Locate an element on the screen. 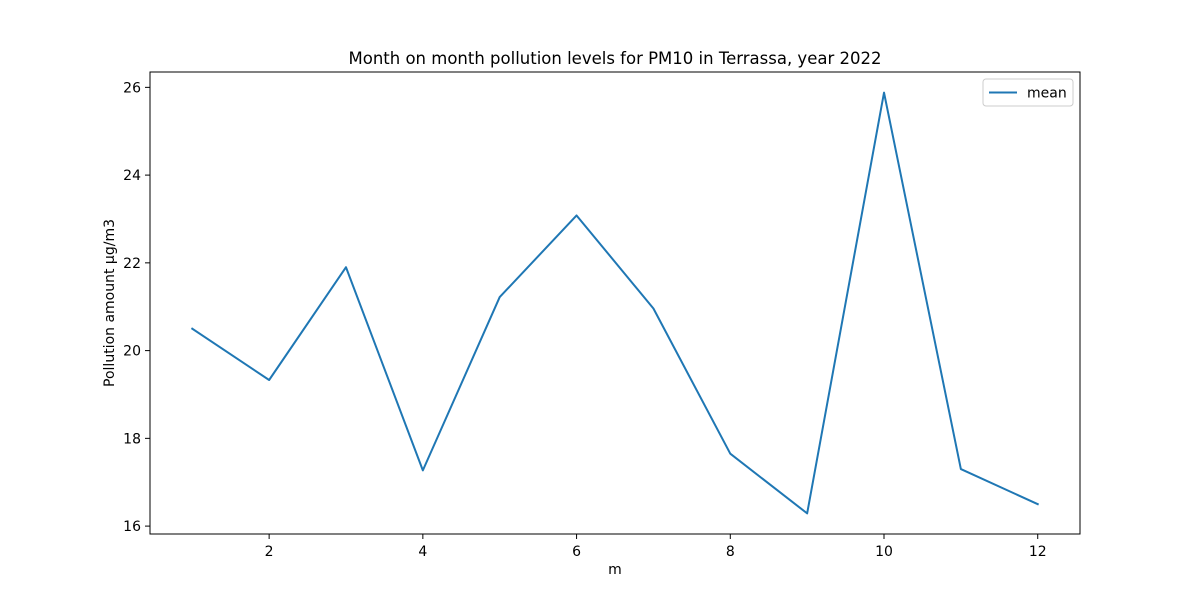 This screenshot has height=604, width=1200. x-tick-label: 2 is located at coordinates (269, 552).